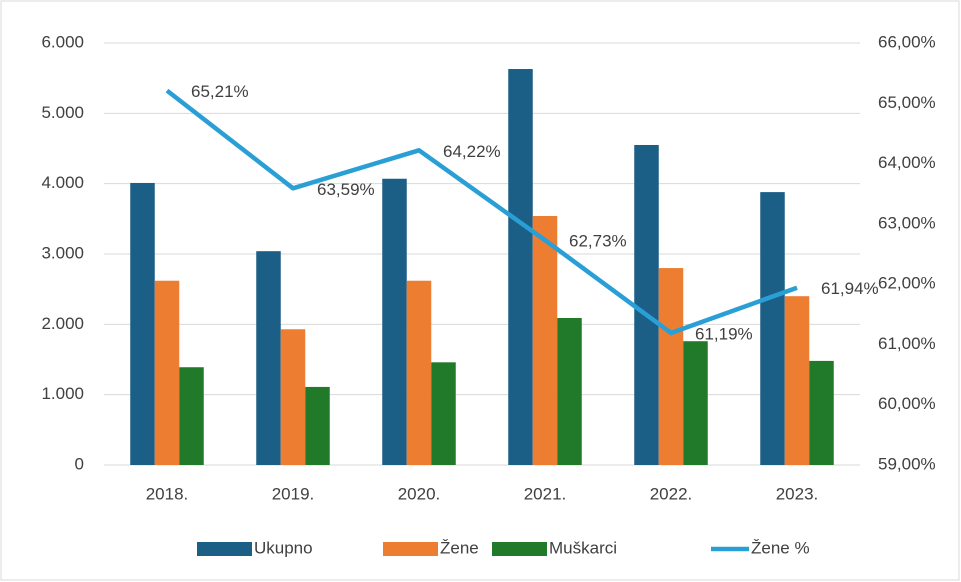 Image resolution: width=961 pixels, height=582 pixels. I want to click on x-tick-label: 2019., so click(293, 493).